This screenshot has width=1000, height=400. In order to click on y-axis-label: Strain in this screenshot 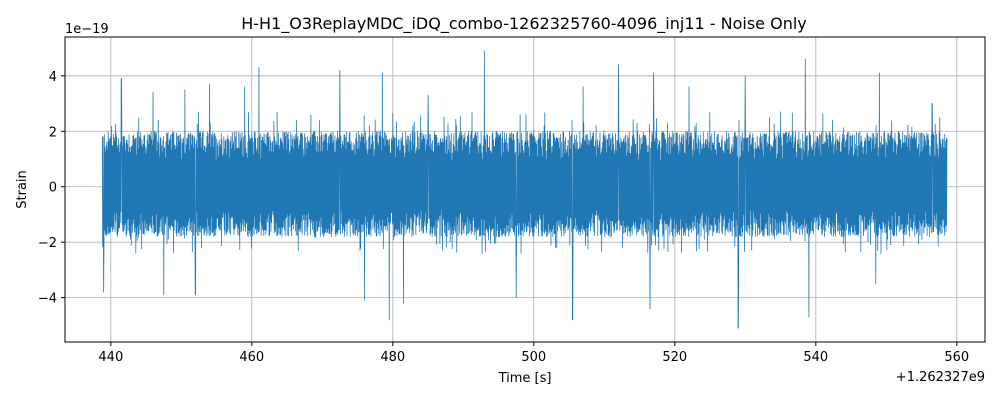, I will do `click(22, 189)`.